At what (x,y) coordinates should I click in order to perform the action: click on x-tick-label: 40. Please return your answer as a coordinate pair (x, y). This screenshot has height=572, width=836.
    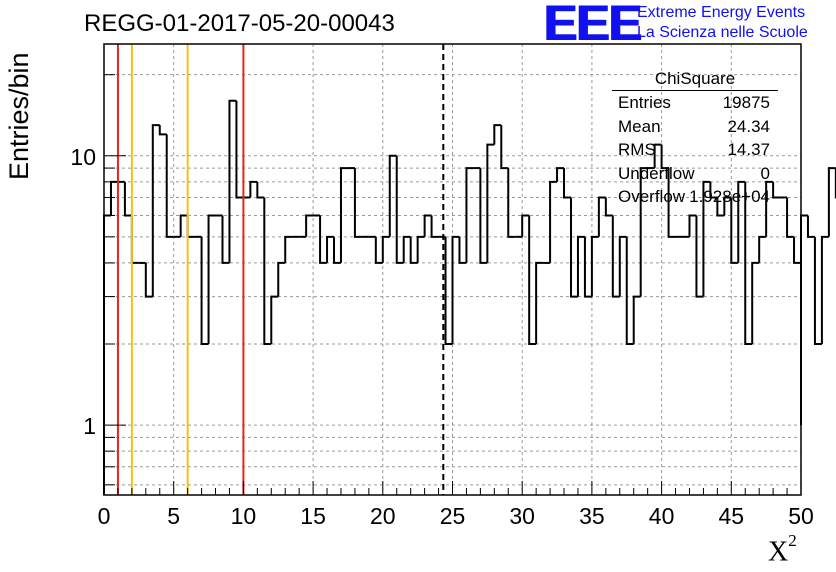
    Looking at the image, I should click on (662, 516).